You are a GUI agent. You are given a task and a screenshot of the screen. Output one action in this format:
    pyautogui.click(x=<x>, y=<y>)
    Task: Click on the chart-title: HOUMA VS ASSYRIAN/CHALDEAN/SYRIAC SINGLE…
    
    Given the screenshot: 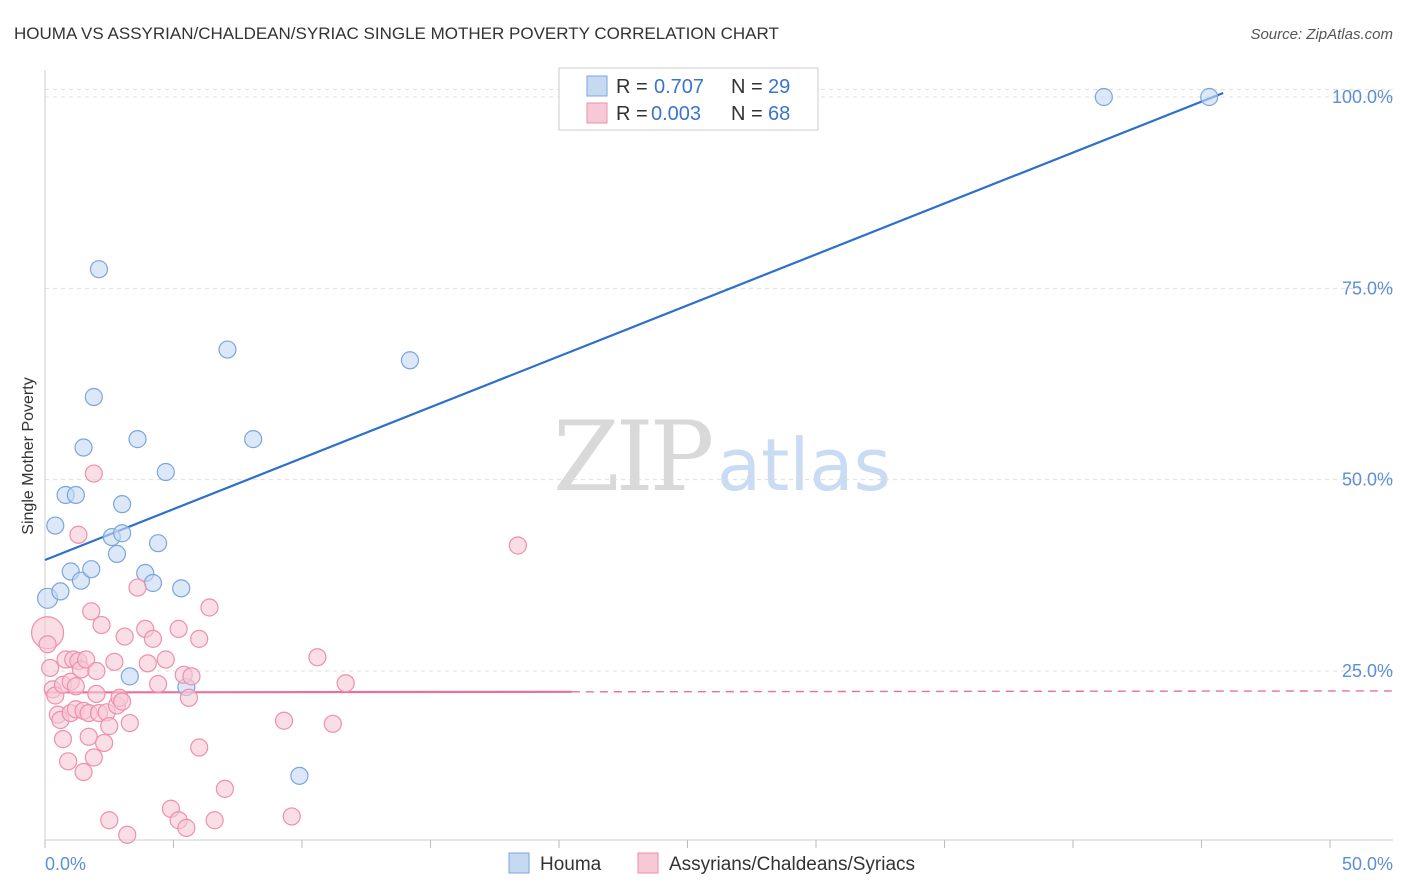 What is the action you would take?
    pyautogui.click(x=396, y=33)
    